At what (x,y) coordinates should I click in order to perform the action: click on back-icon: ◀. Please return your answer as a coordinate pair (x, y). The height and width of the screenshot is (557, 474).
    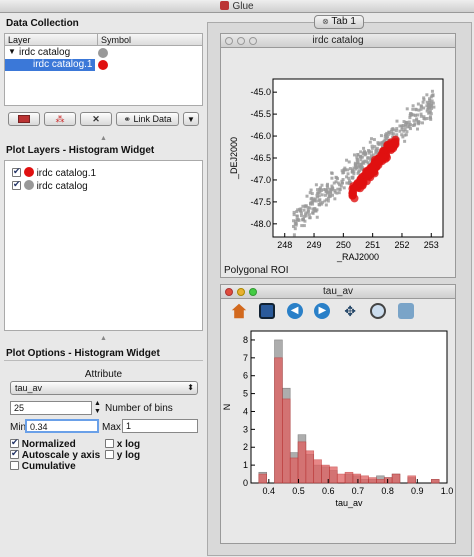
    Looking at the image, I should click on (294, 311).